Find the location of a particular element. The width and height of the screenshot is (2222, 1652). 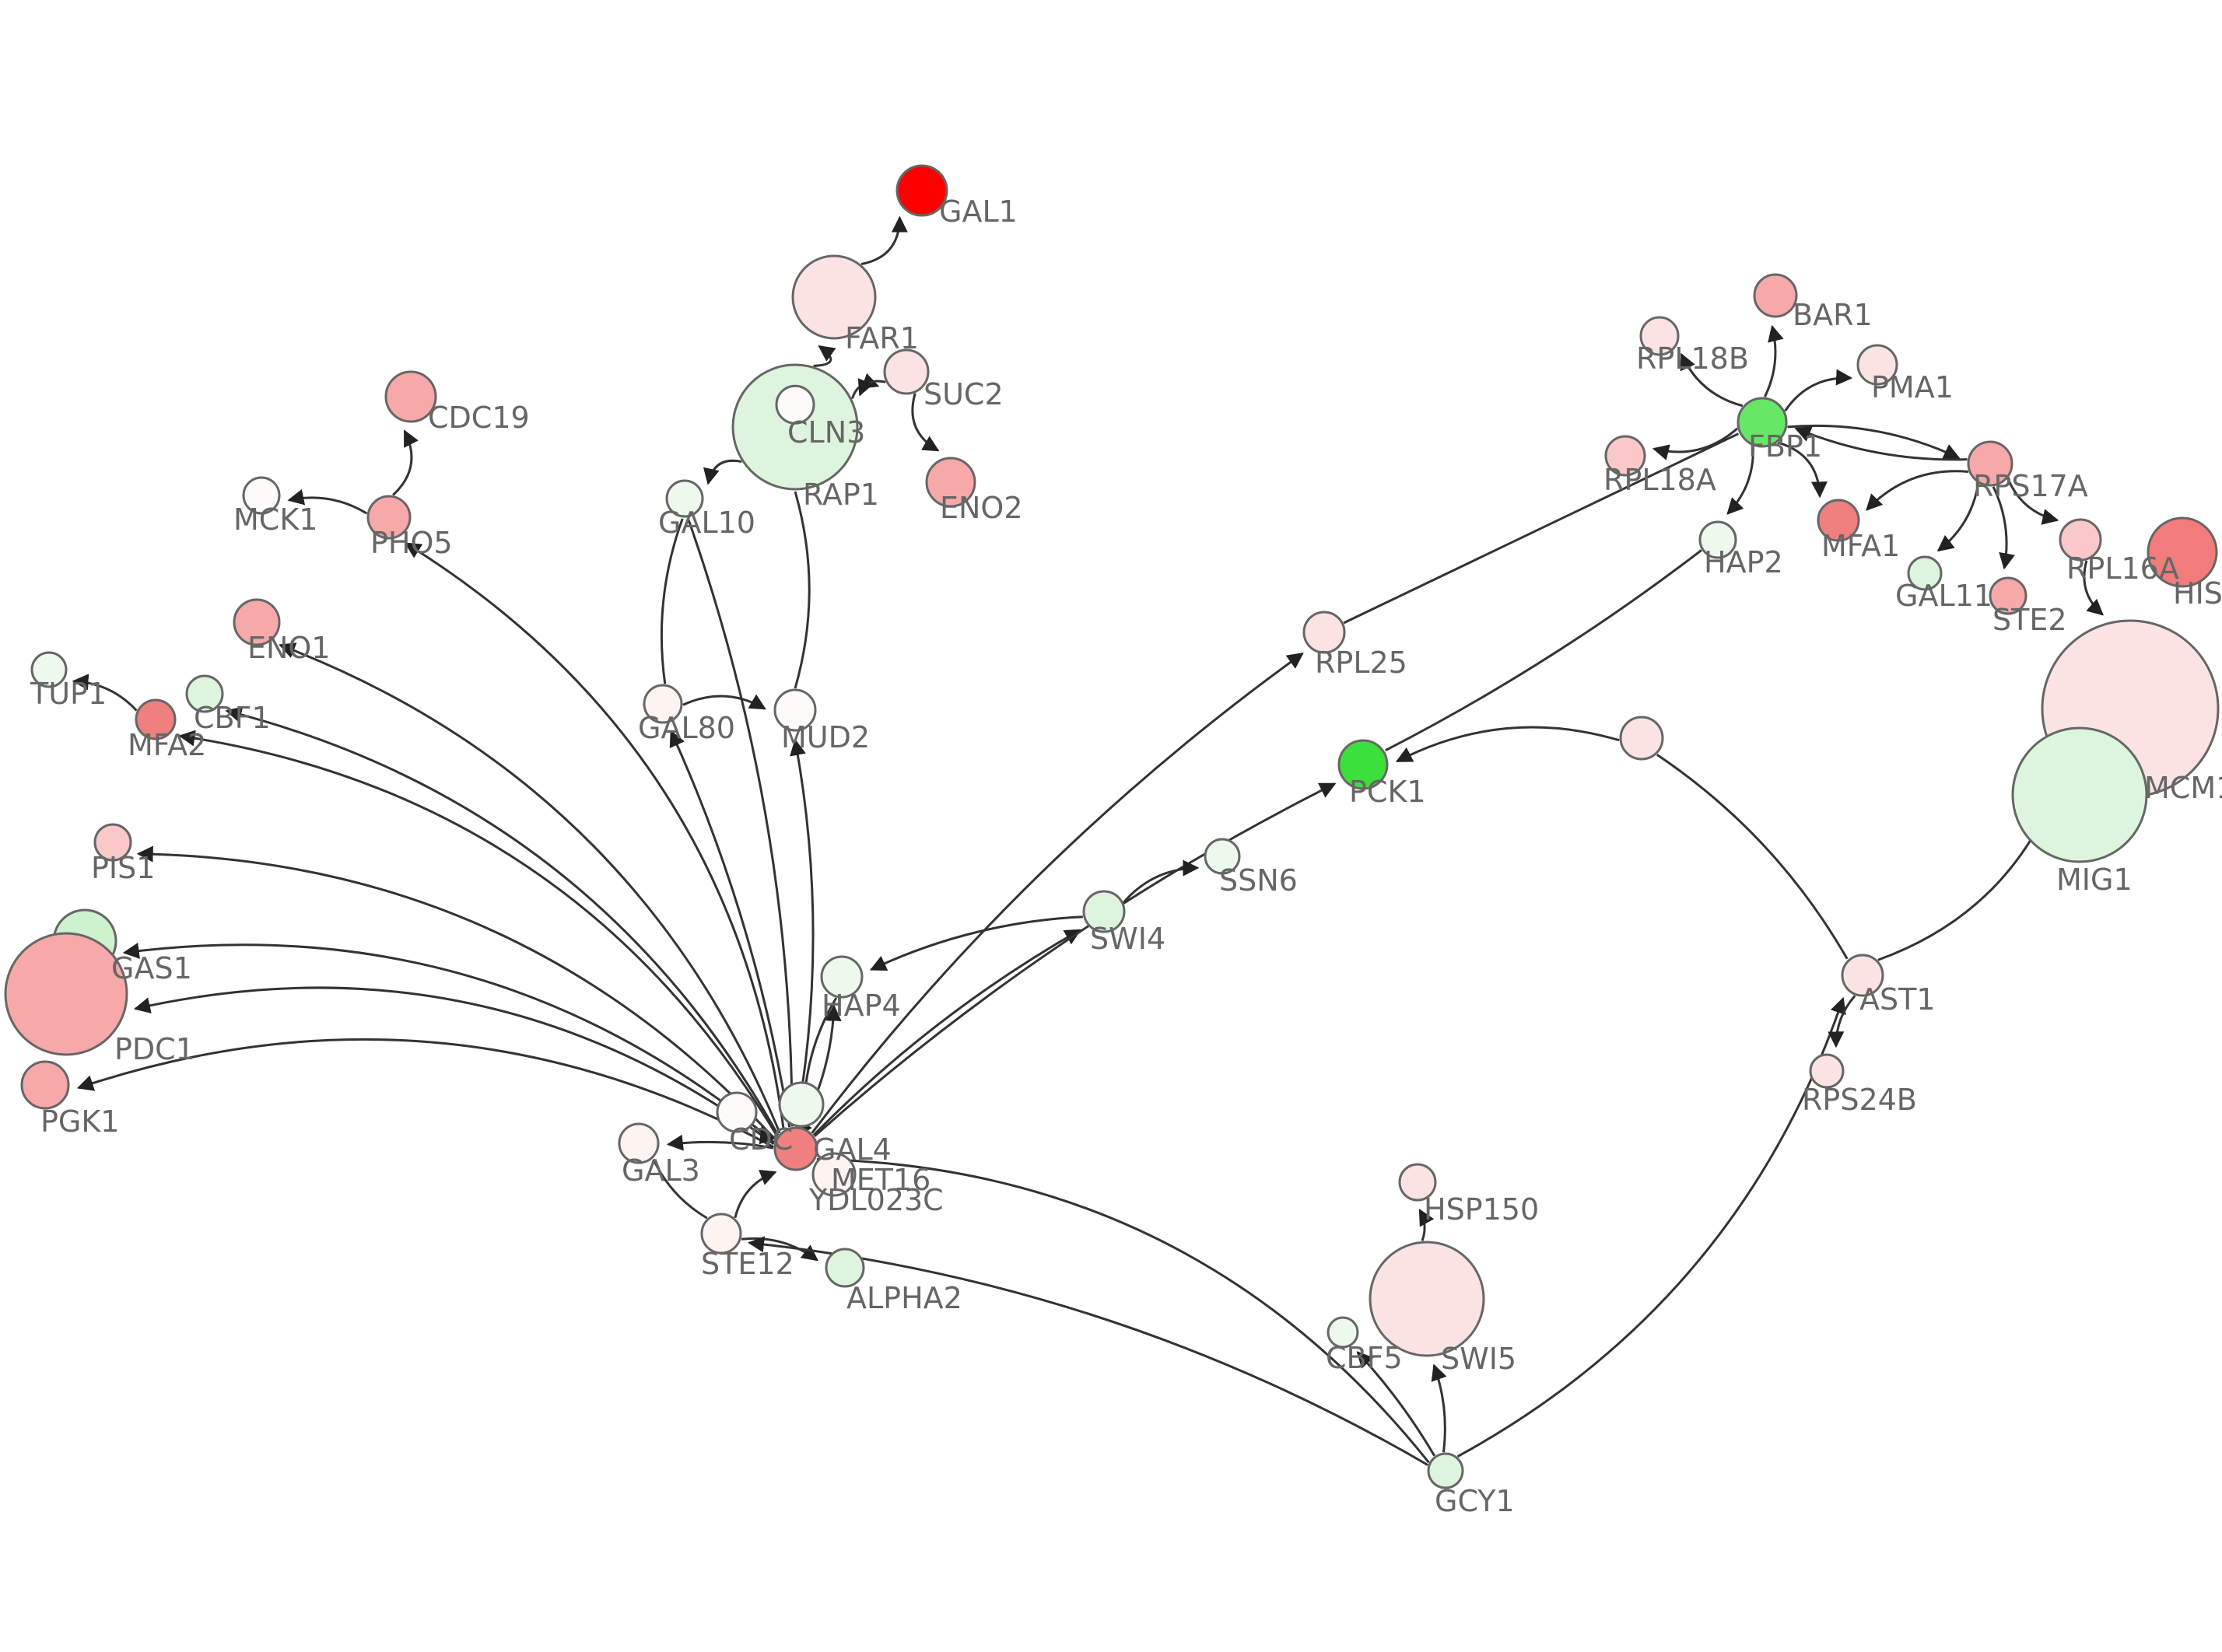

edge-gal4-to-gas1 is located at coordinates (449, 1044).